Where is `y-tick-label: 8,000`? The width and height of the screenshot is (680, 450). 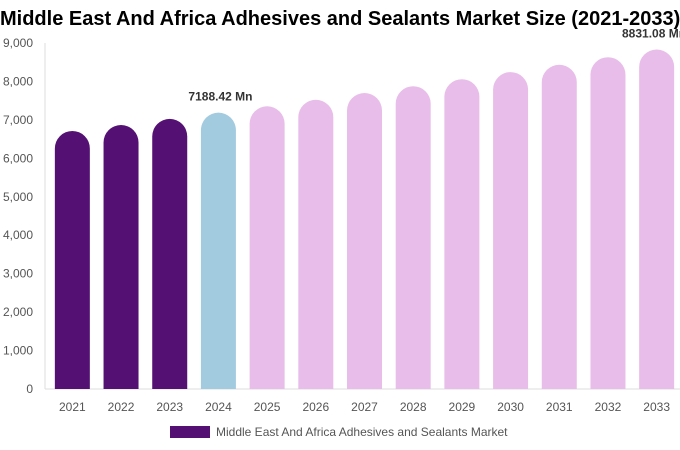 y-tick-label: 8,000 is located at coordinates (18, 81).